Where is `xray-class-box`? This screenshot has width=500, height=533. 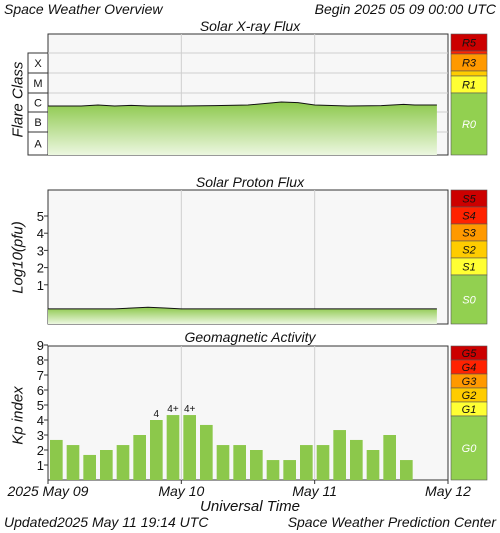
xray-class-box is located at coordinates (38, 63).